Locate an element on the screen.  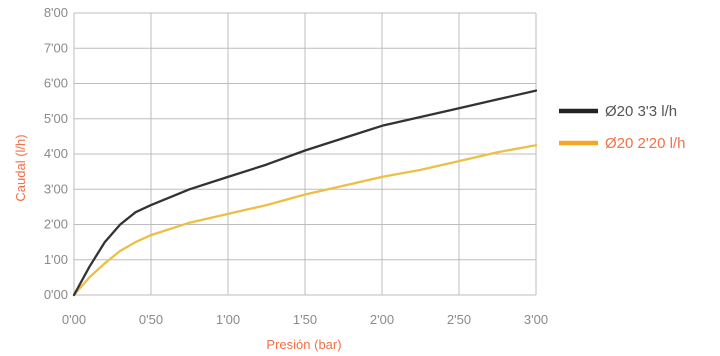
x-tick-label: 2'50 is located at coordinates (459, 319).